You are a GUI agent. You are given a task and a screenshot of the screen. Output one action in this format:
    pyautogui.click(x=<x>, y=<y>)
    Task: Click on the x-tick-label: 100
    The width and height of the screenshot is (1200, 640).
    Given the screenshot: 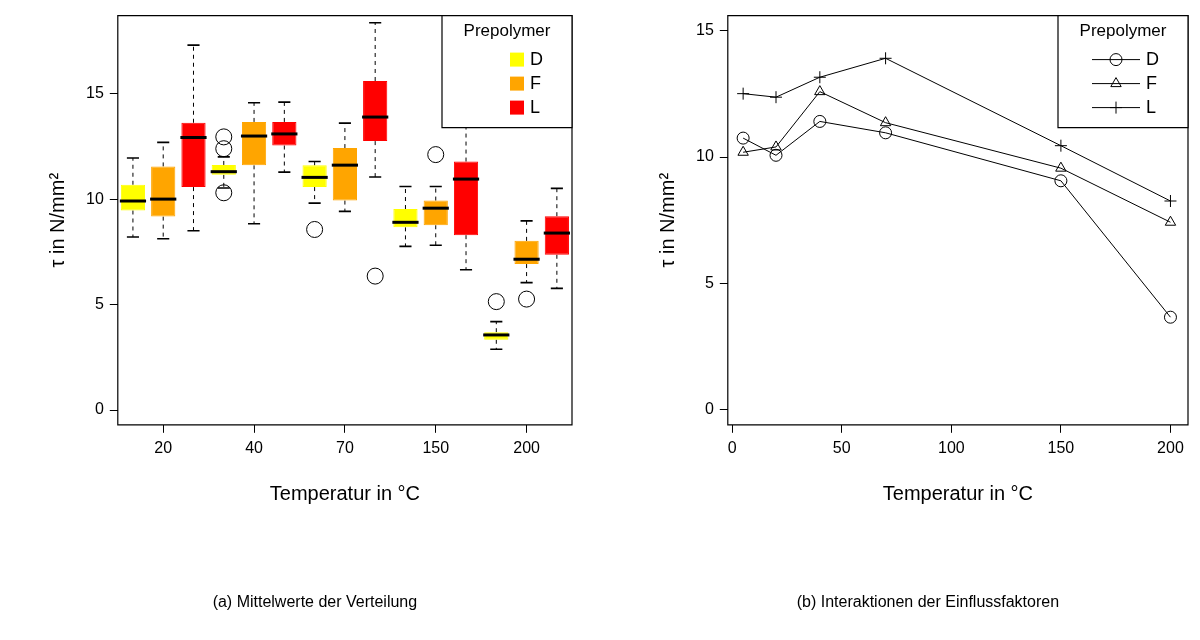 What is the action you would take?
    pyautogui.click(x=951, y=447)
    